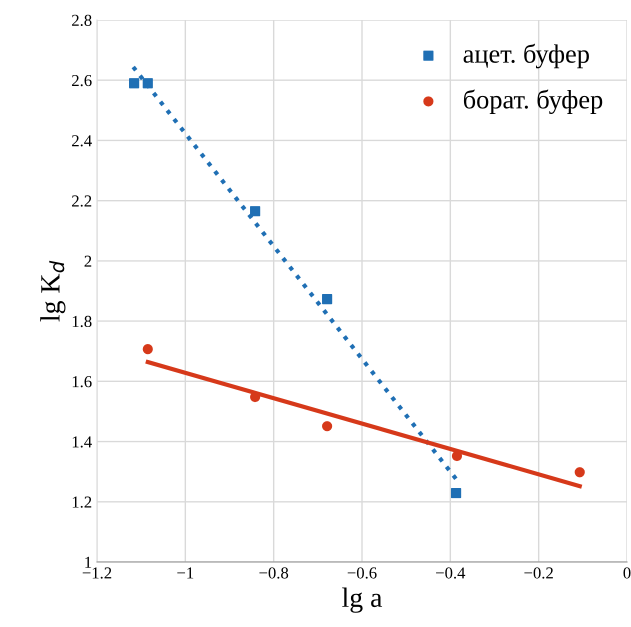 The width and height of the screenshot is (631, 627). What do you see at coordinates (538, 573) in the screenshot?
I see `x-tick-label: −0.2` at bounding box center [538, 573].